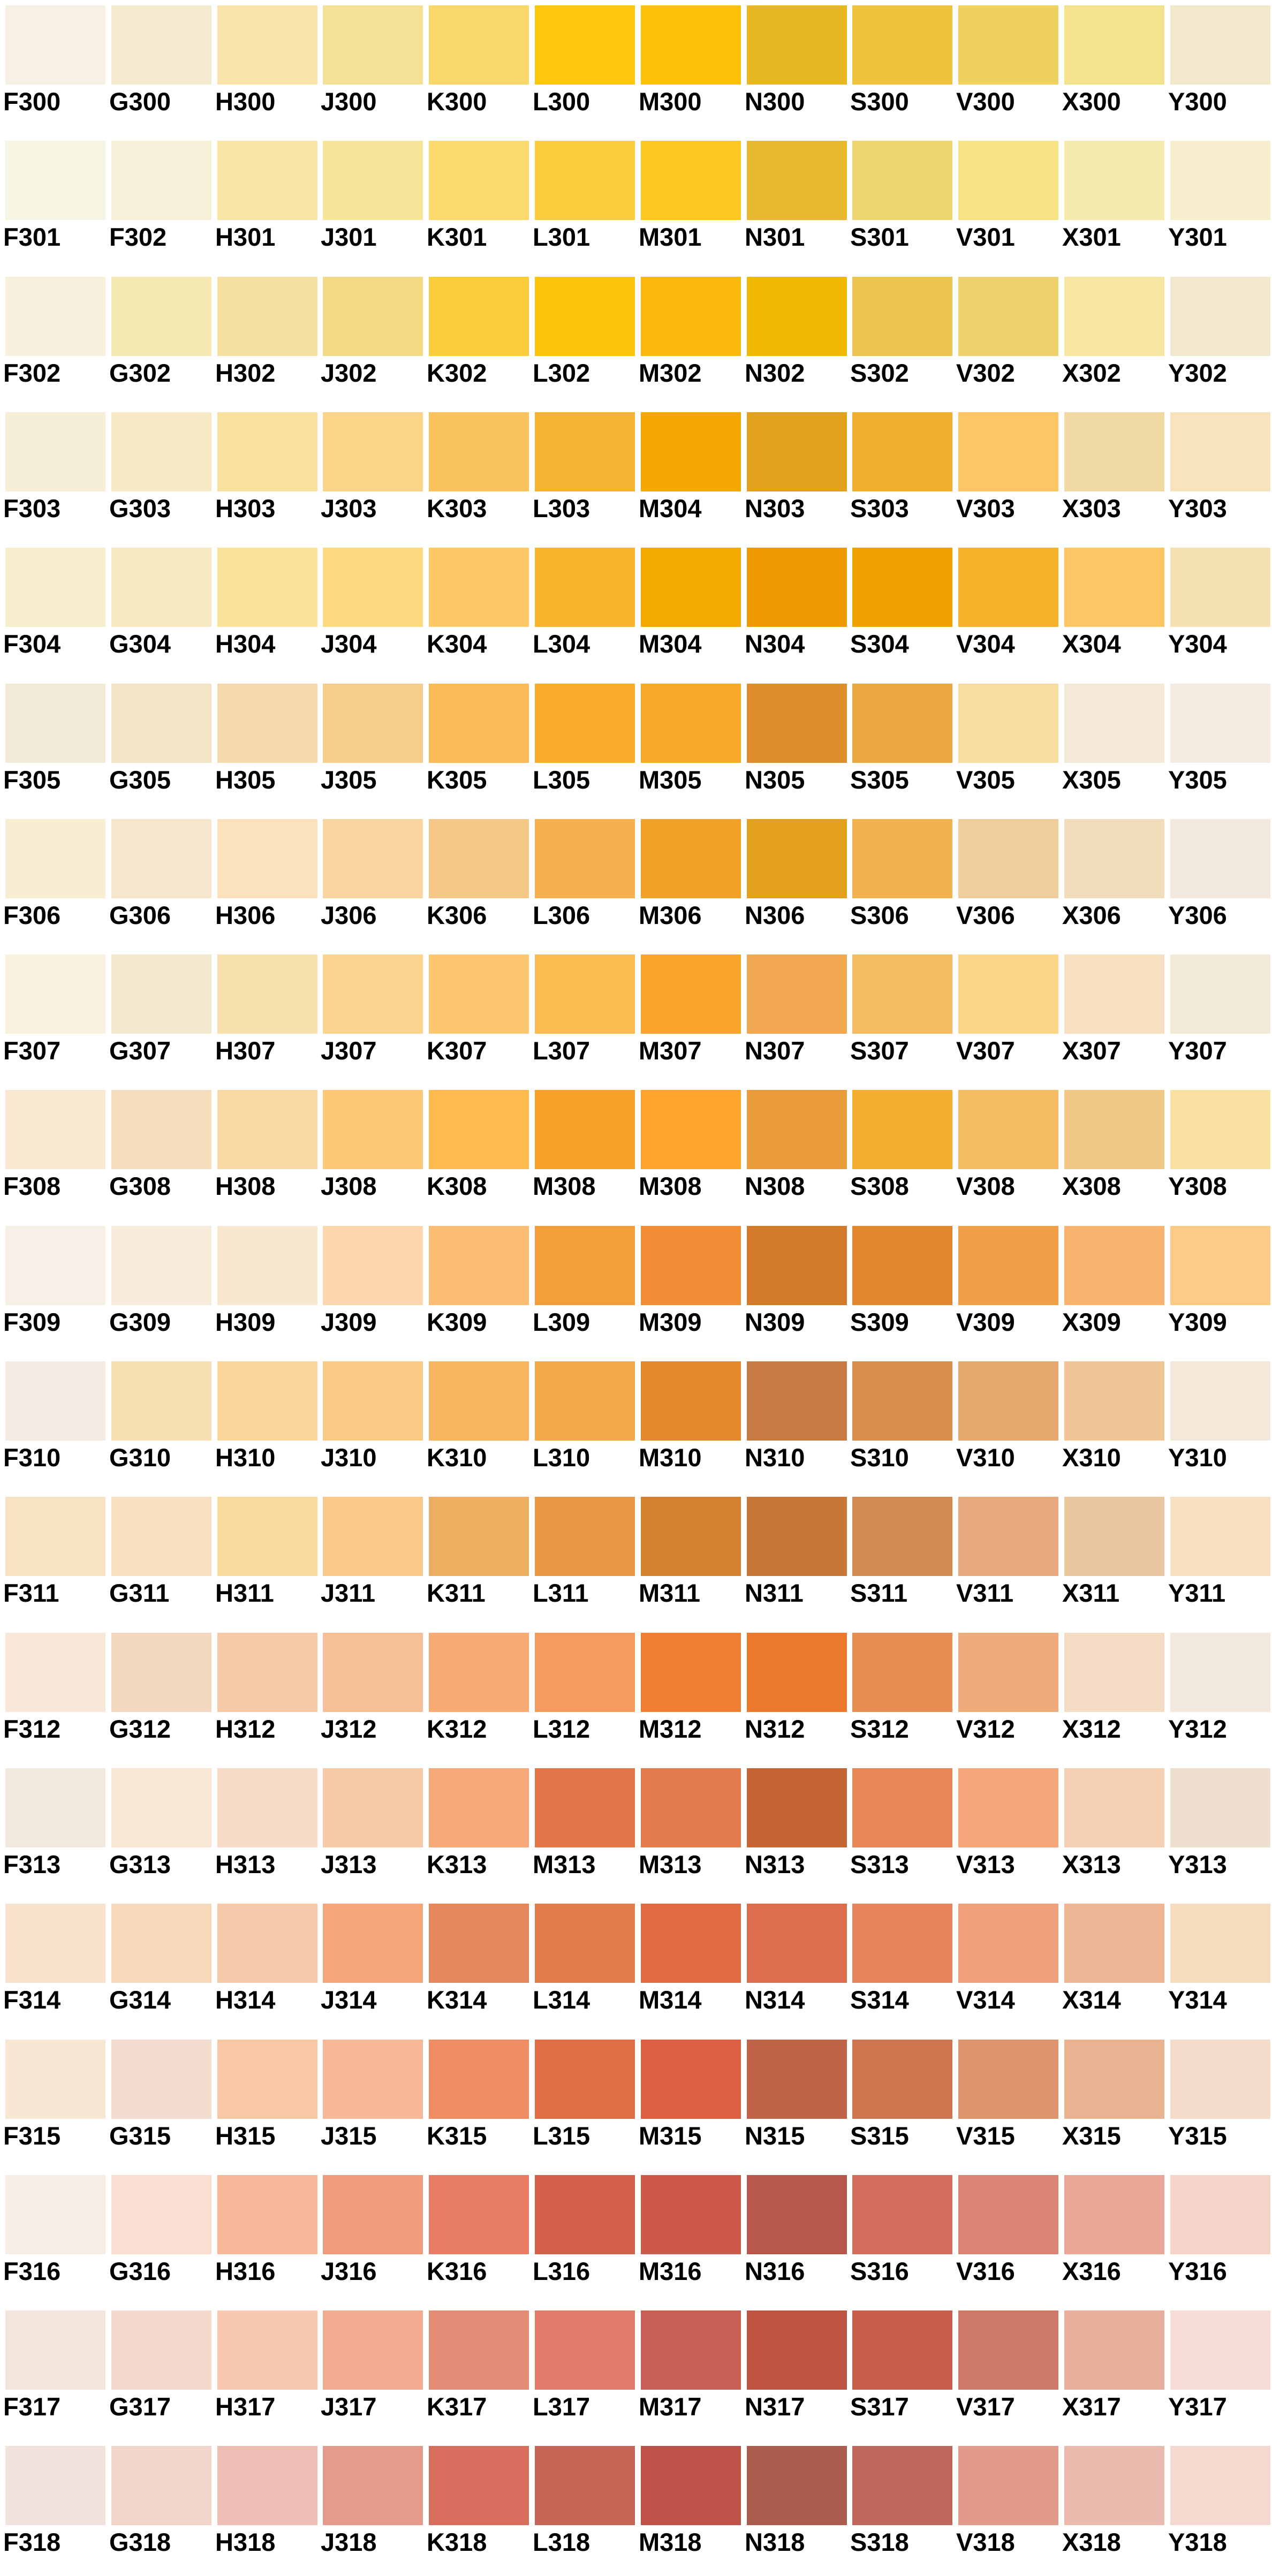 This screenshot has width=1272, height=2576. What do you see at coordinates (900, 67) in the screenshot?
I see `swatch-cell-s300: S300` at bounding box center [900, 67].